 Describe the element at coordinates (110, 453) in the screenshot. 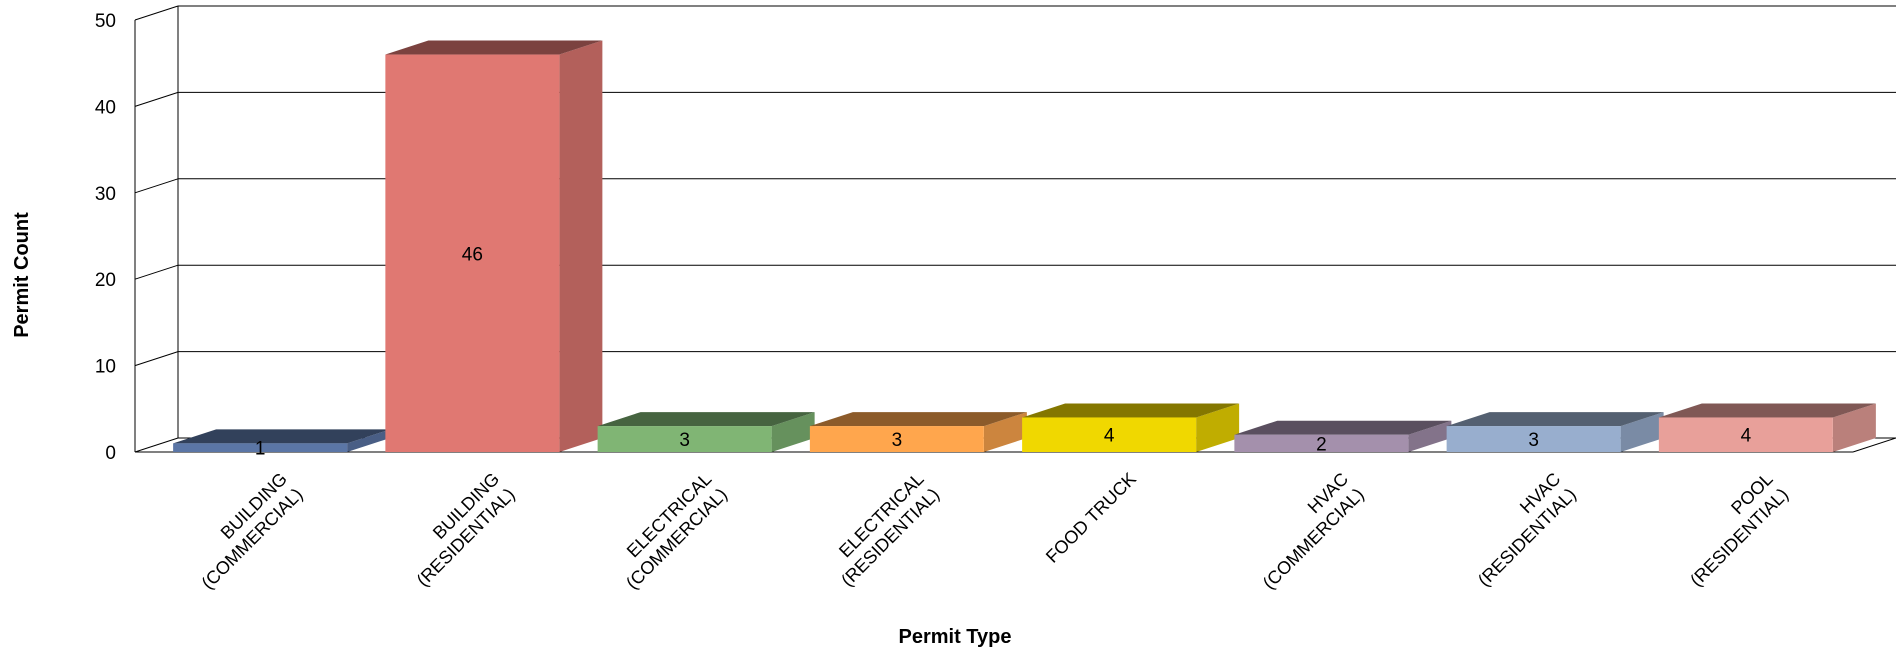

I see `y-tick-label: 0` at that location.